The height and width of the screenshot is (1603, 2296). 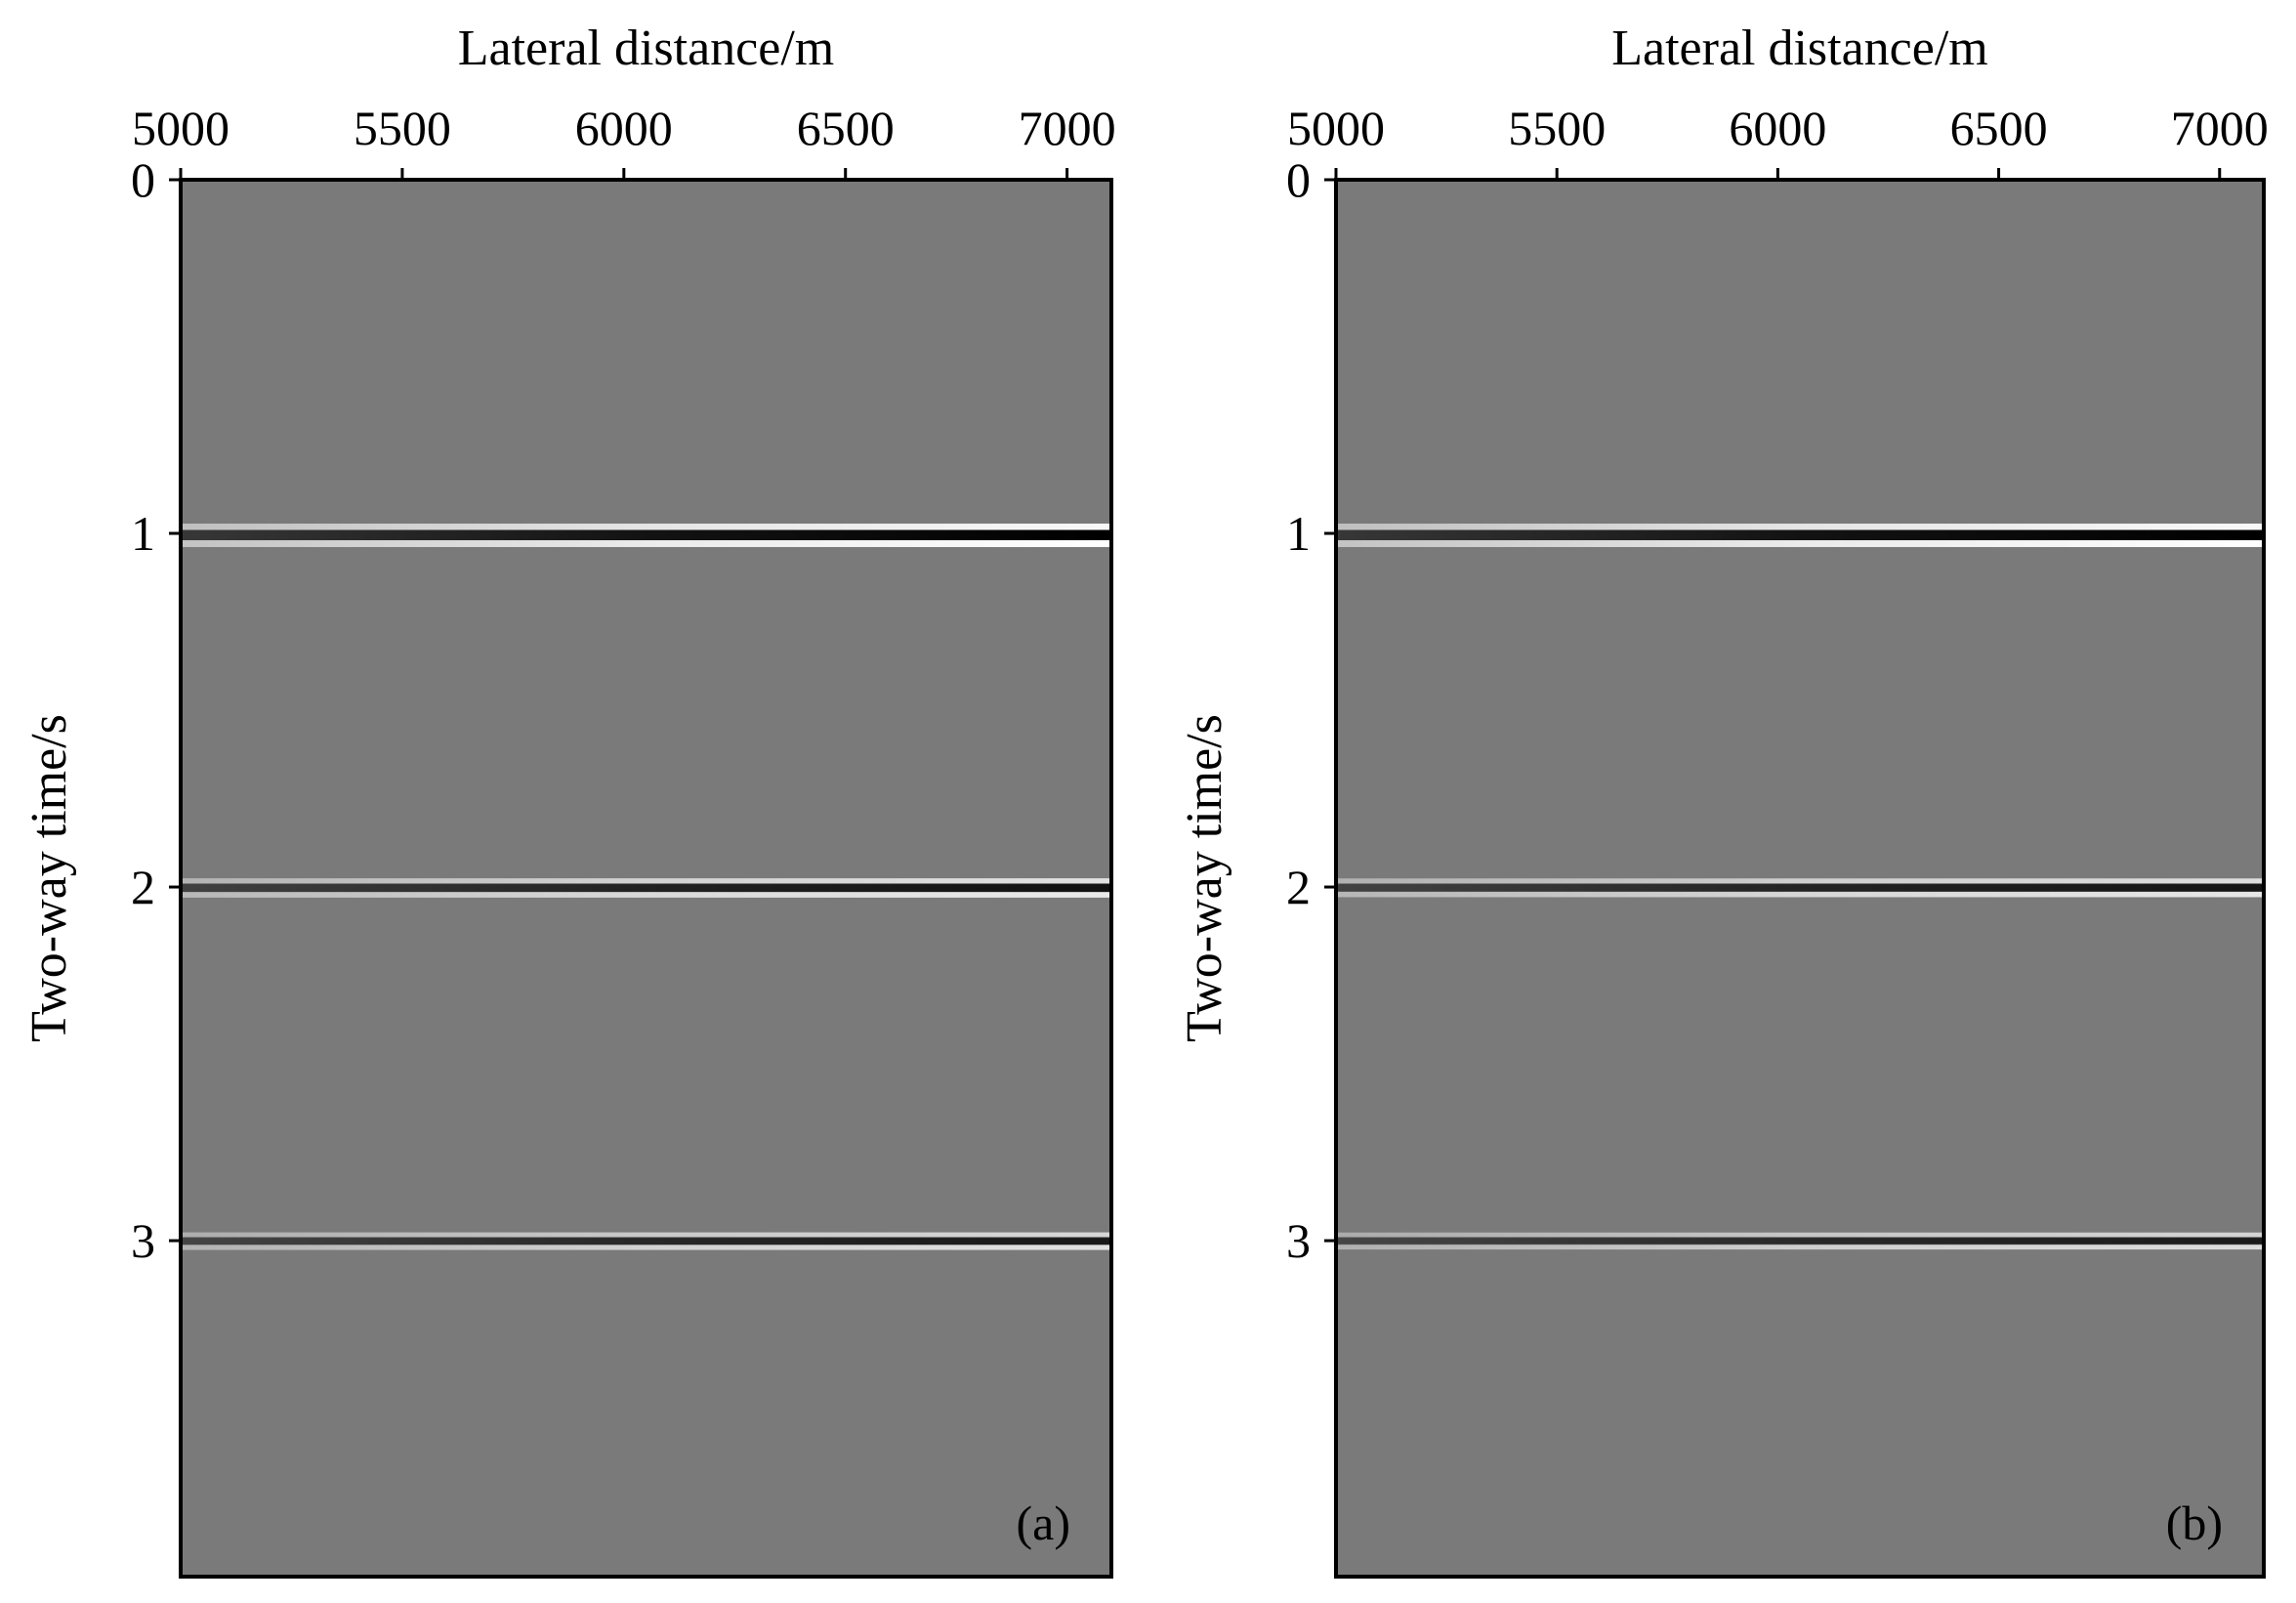 I want to click on panel-label: (a), so click(x=1044, y=1523).